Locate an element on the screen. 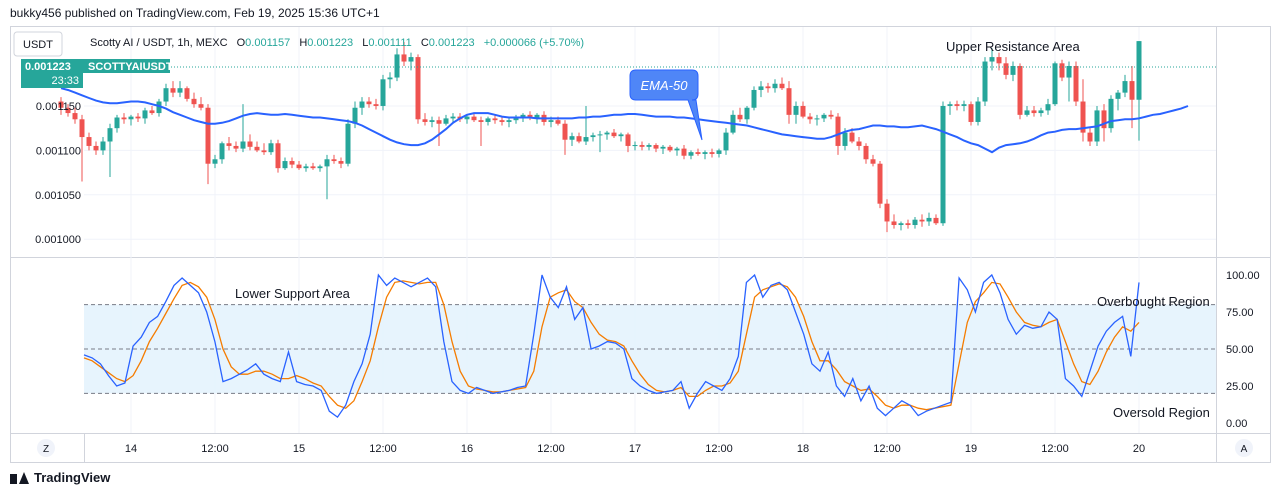 Image resolution: width=1281 pixels, height=496 pixels. oscillator-axis-labels: 100.00 75.00 50.00 25.00 0.00 is located at coordinates (1243, 350).